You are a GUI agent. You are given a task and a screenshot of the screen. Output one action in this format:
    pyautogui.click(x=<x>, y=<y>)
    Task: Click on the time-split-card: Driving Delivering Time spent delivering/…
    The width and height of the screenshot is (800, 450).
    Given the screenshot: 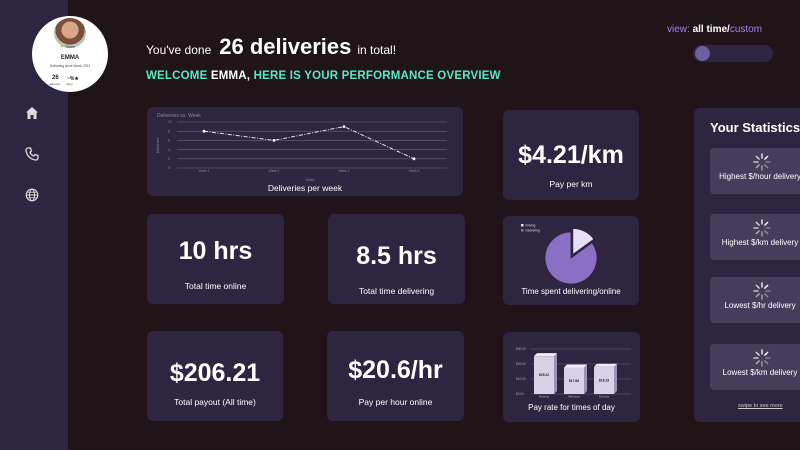 What is the action you would take?
    pyautogui.click(x=571, y=260)
    